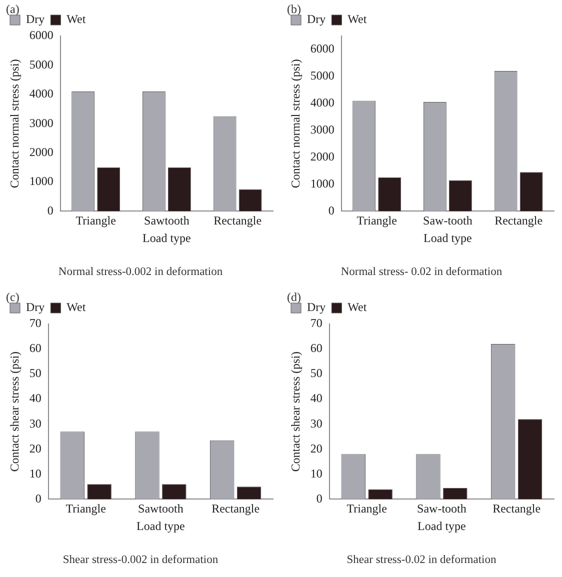 Image resolution: width=562 pixels, height=577 pixels. What do you see at coordinates (13, 9) in the screenshot?
I see `chart-title: (a)` at bounding box center [13, 9].